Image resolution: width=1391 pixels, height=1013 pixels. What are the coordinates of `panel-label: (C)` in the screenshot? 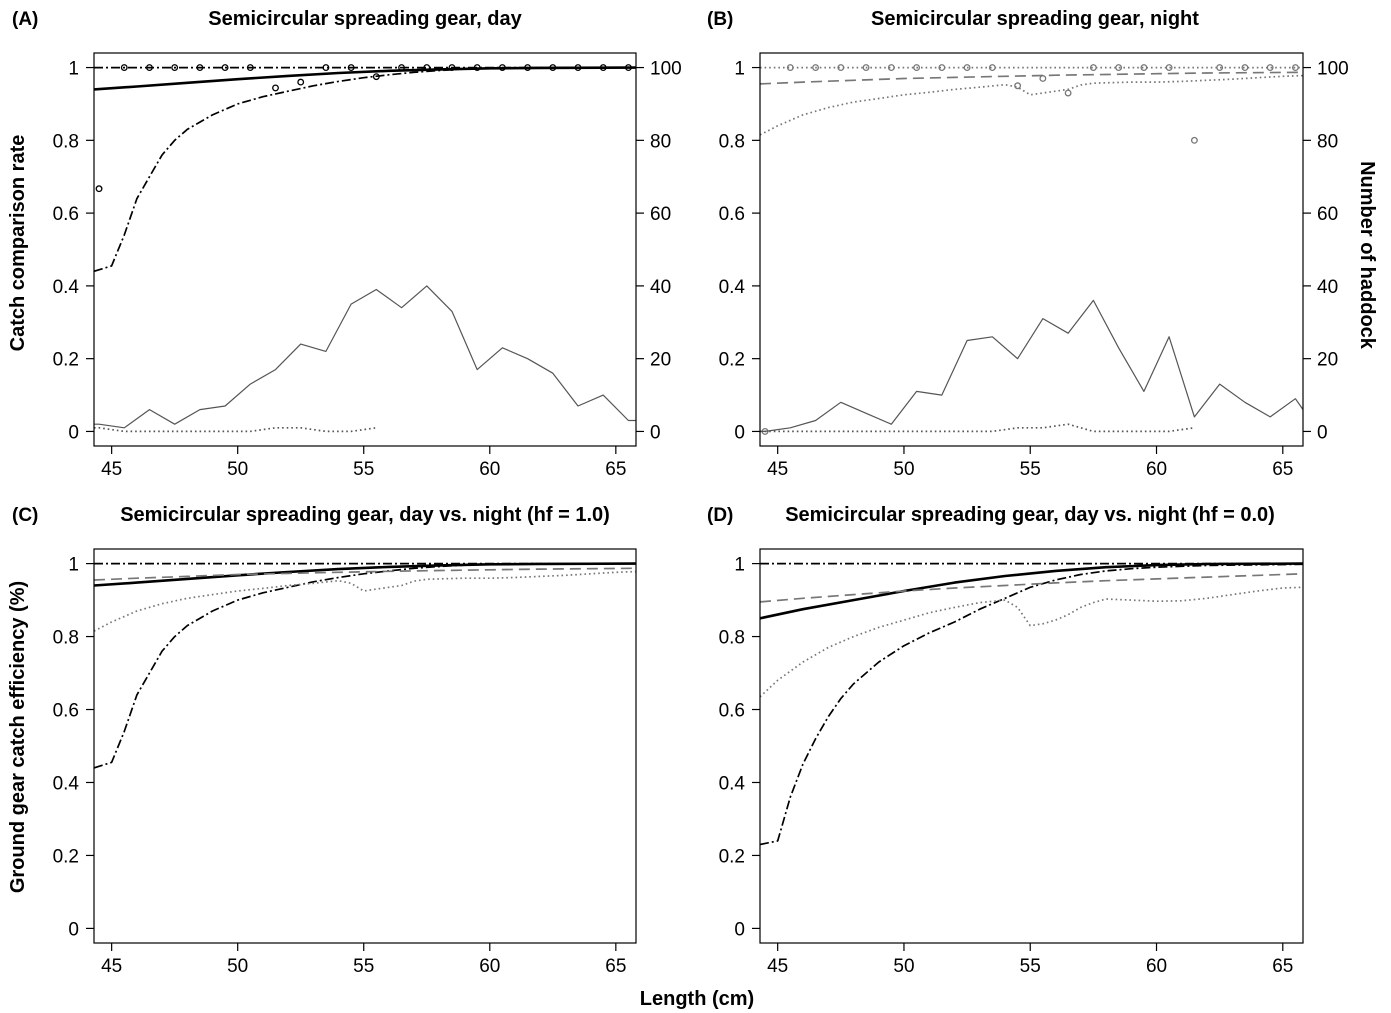 It's located at (25, 515).